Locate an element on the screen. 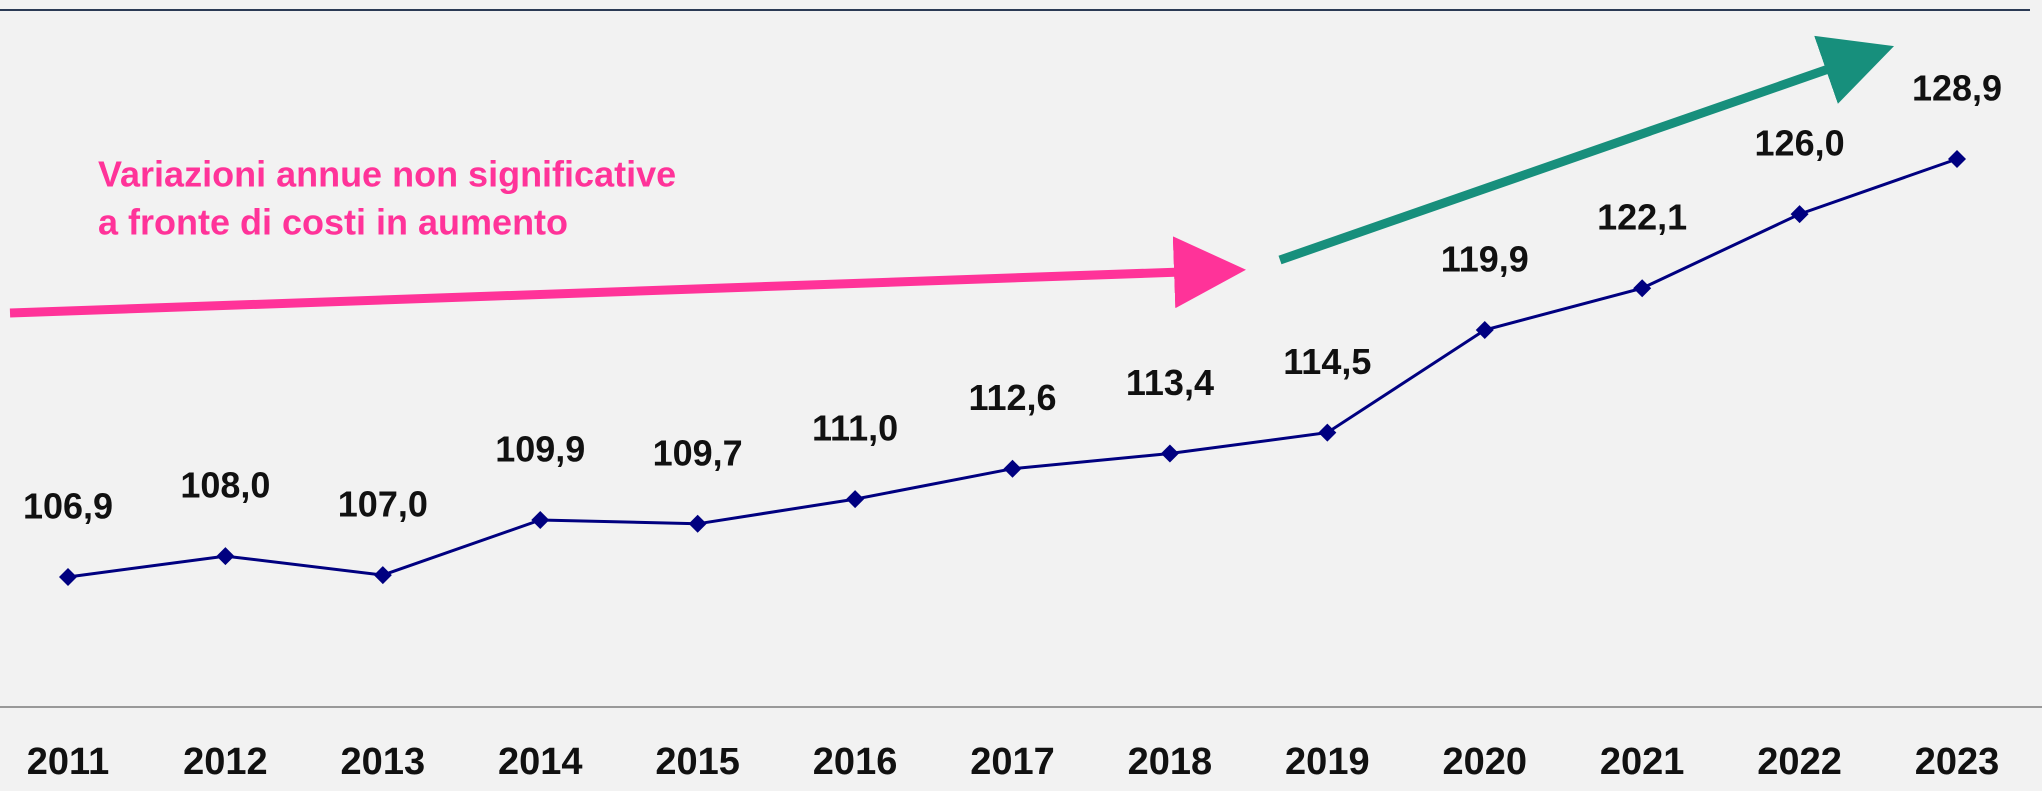 This screenshot has height=791, width=2042. x-tick-label: 2018 is located at coordinates (1170, 762).